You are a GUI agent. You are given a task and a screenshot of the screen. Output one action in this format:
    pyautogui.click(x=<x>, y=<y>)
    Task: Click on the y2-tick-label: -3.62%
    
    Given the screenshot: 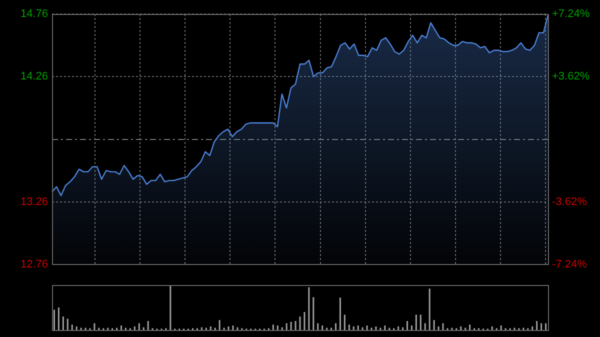 What is the action you would take?
    pyautogui.click(x=570, y=202)
    